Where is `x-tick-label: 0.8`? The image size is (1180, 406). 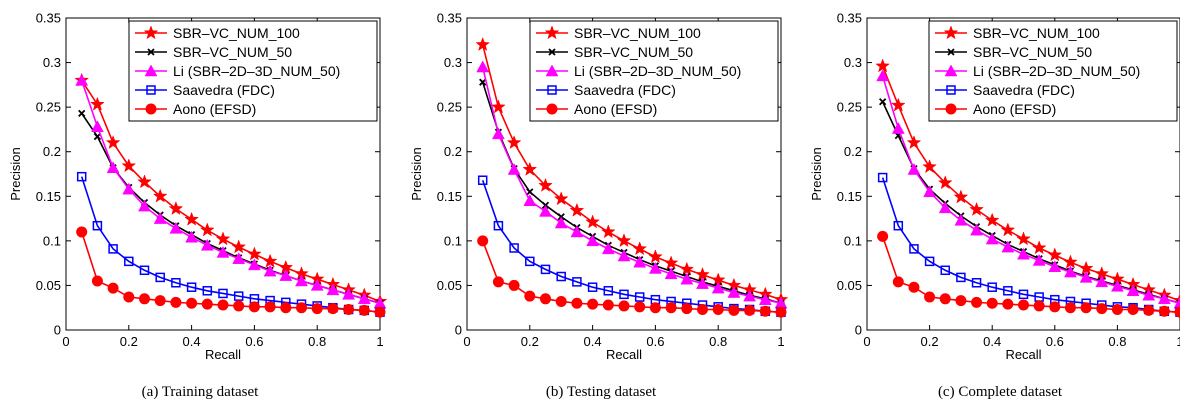
x-tick-label: 0.8 is located at coordinates (718, 341).